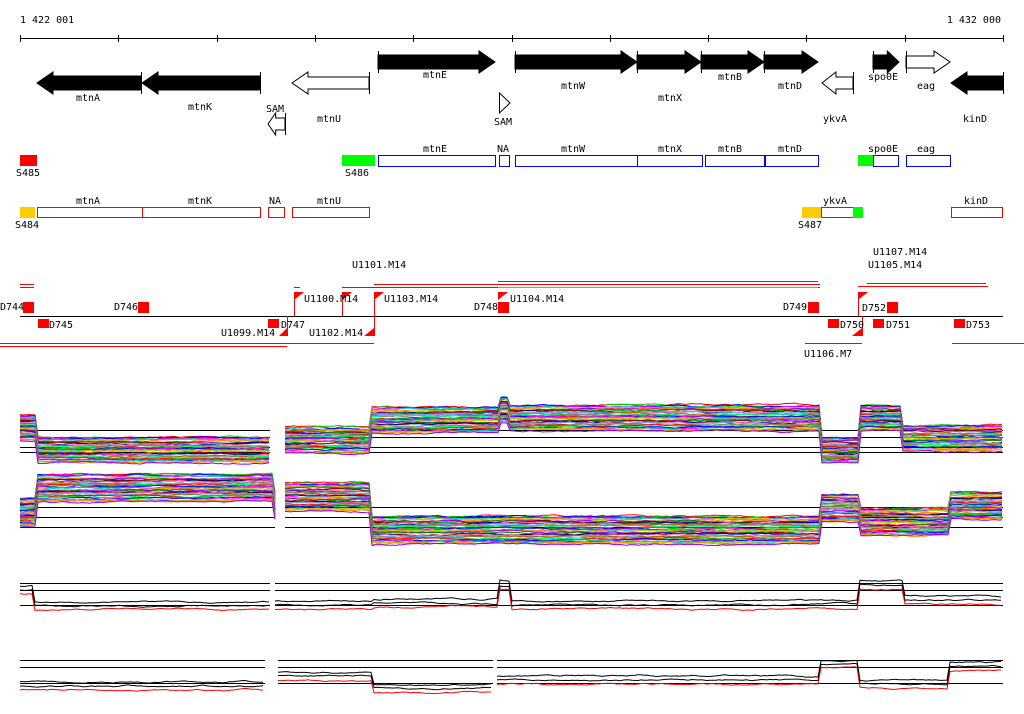  What do you see at coordinates (790, 86) in the screenshot?
I see `gene-label: mtnD` at bounding box center [790, 86].